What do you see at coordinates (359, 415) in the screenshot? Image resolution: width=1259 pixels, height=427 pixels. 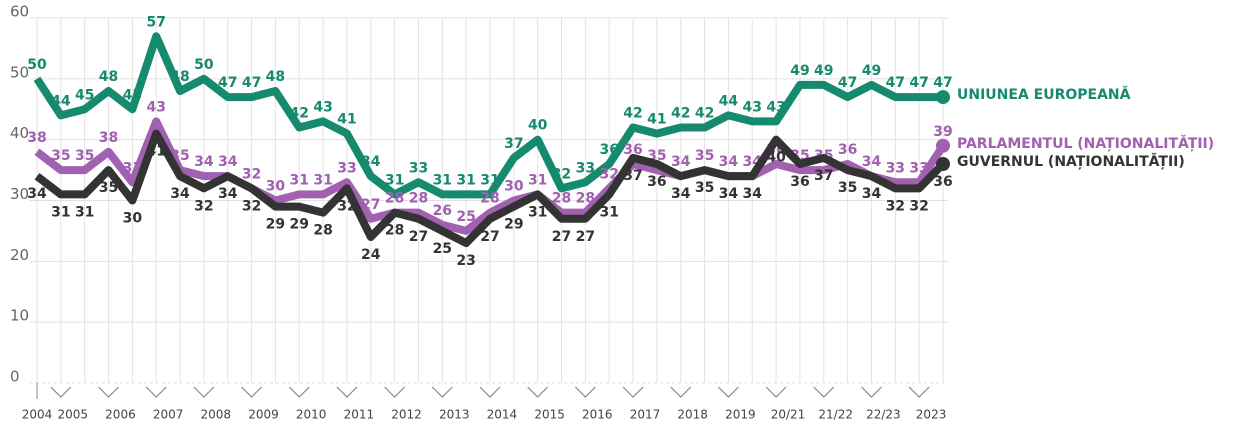 I see `x-tick-label: 2011` at bounding box center [359, 415].